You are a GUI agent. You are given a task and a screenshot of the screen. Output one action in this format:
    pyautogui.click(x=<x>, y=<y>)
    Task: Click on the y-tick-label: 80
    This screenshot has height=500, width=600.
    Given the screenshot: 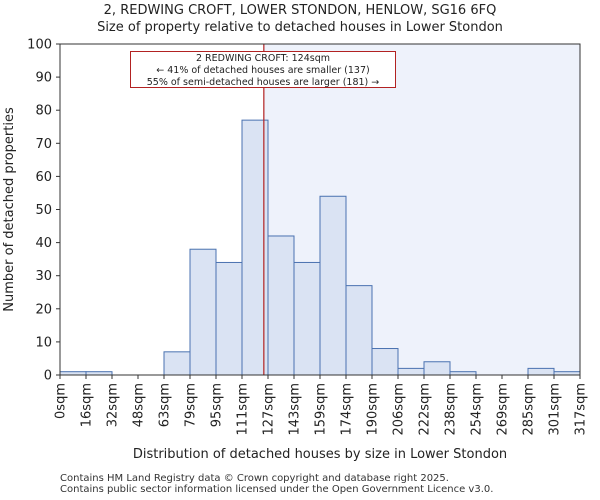 What is the action you would take?
    pyautogui.click(x=43, y=111)
    